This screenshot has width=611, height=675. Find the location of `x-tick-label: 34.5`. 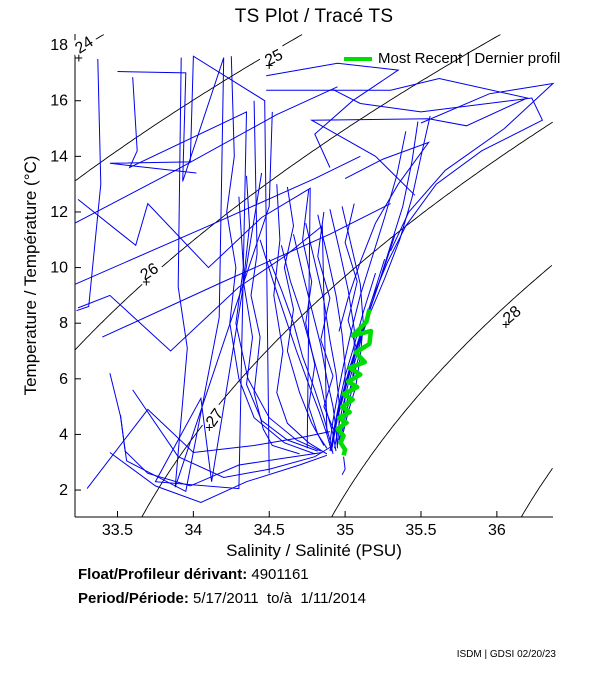

x-tick-label: 34.5 is located at coordinates (269, 530).